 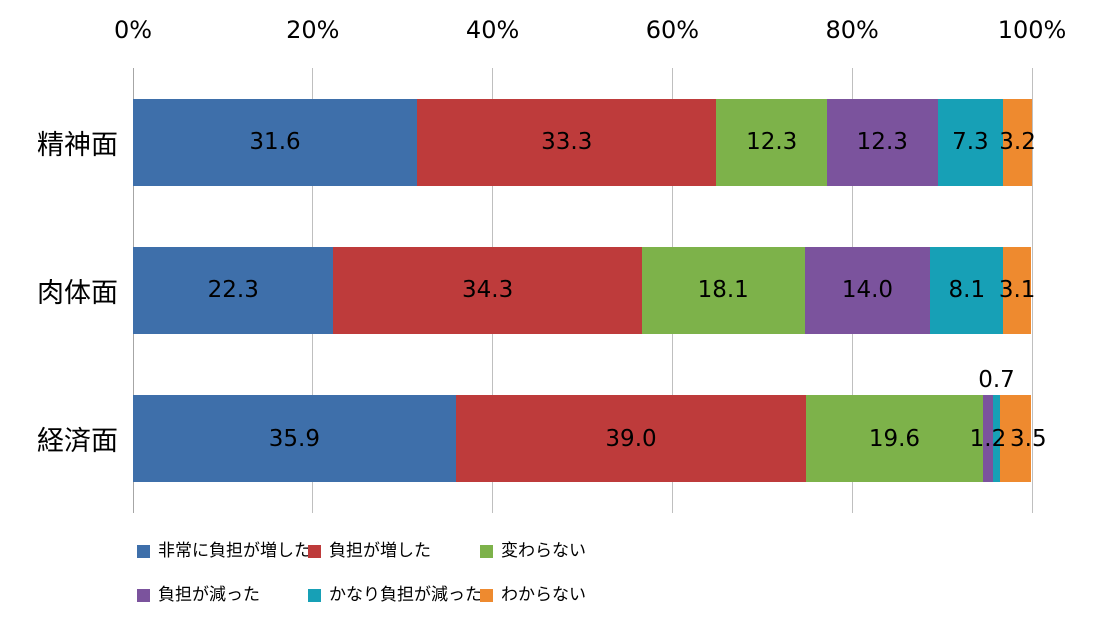 What do you see at coordinates (590, 31) in the screenshot?
I see `x-axis: 0% 20% 40% 60% 80% 100%` at bounding box center [590, 31].